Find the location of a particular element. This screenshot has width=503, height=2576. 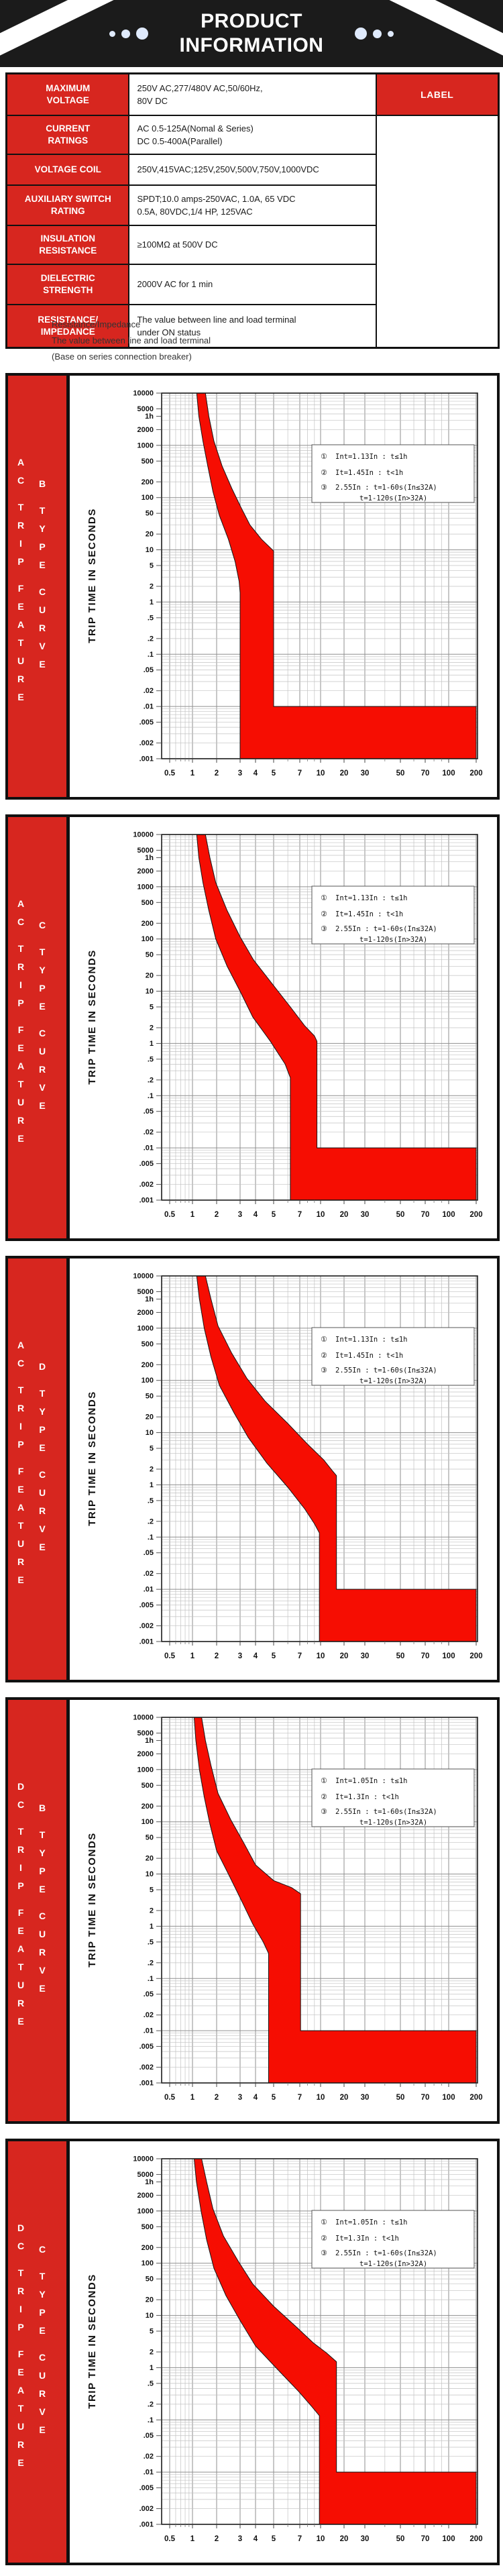

spec-label: CURRENT RATINGS is located at coordinates (67, 135).